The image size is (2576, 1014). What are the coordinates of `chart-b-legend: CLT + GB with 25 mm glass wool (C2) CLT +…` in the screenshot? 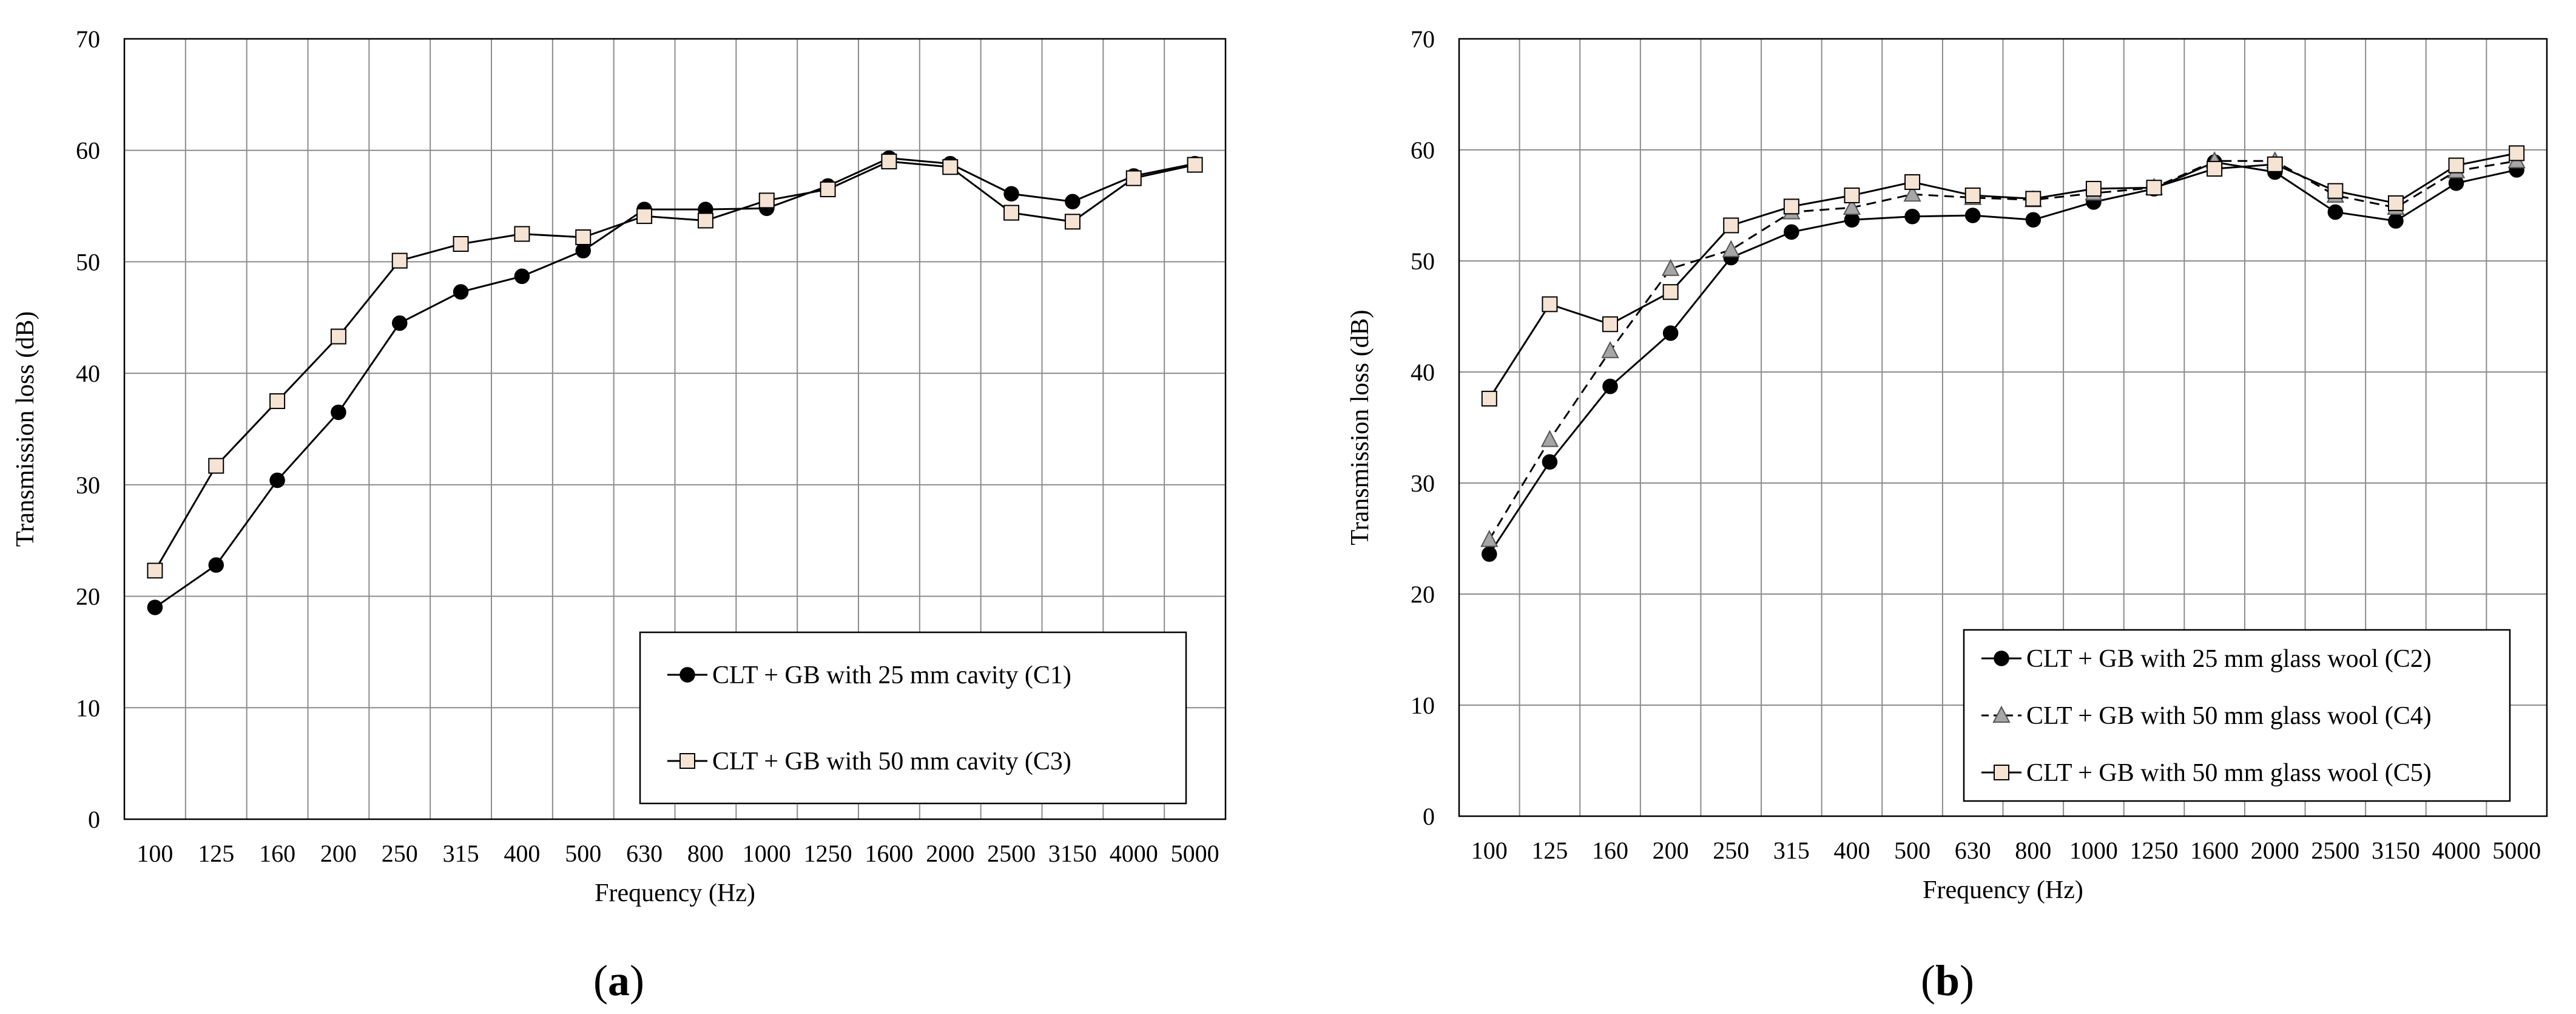 It's located at (2237, 715).